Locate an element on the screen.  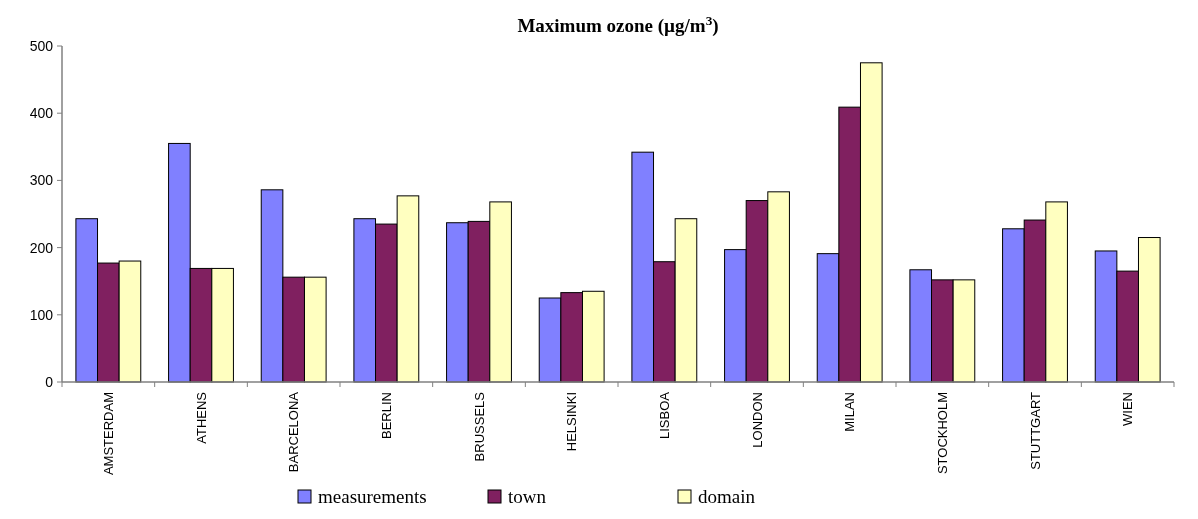
x-tick-label: BERLIN is located at coordinates (386, 415).